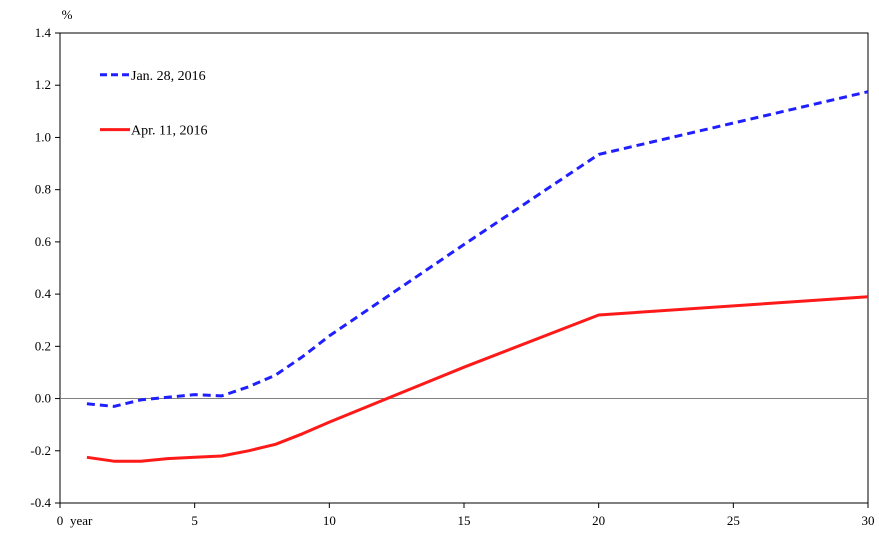 The image size is (879, 538). What do you see at coordinates (43, 241) in the screenshot?
I see `y-tick-label: 0.6` at bounding box center [43, 241].